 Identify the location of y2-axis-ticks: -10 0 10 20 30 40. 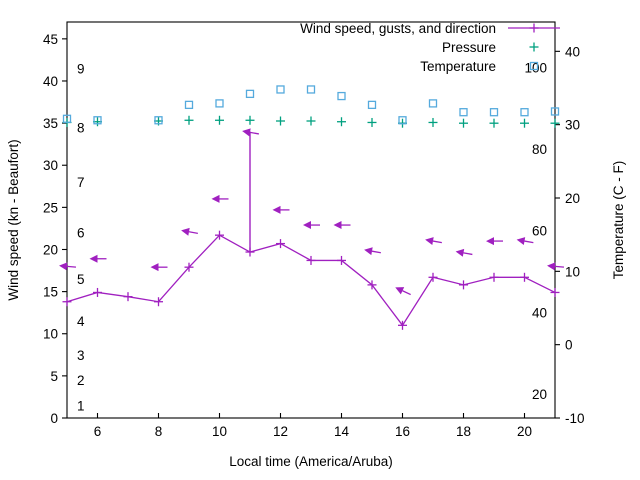
(570, 235).